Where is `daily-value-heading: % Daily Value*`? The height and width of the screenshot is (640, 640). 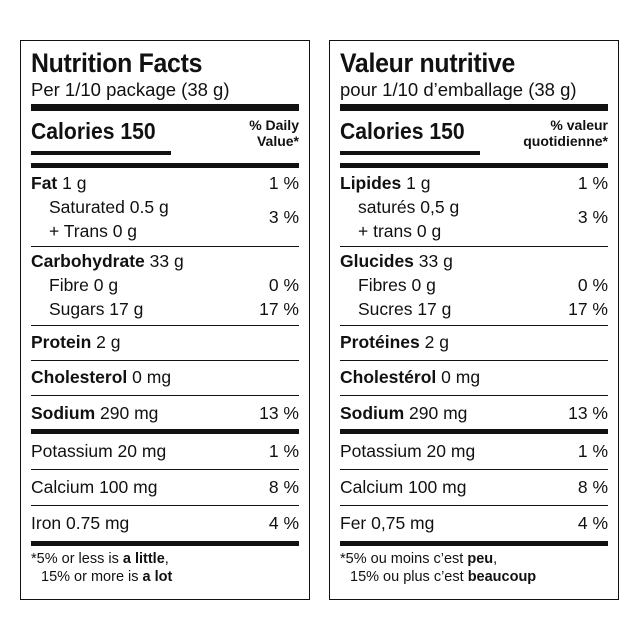
daily-value-heading: % Daily Value* is located at coordinates (274, 133).